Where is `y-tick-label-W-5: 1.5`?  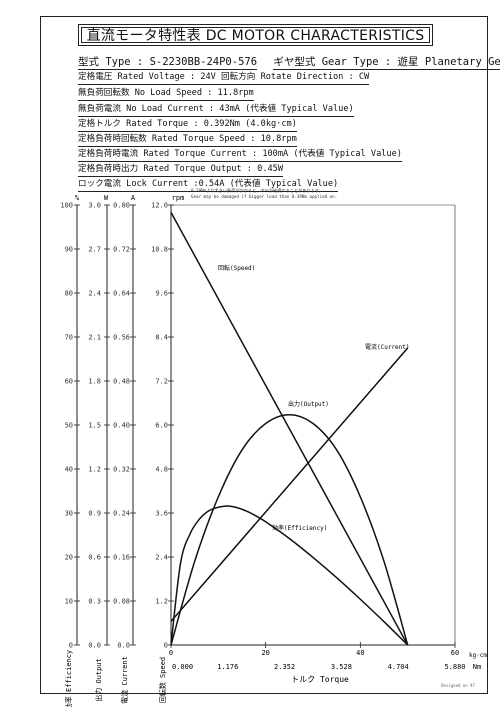 y-tick-label-W-5: 1.5 is located at coordinates (94, 426).